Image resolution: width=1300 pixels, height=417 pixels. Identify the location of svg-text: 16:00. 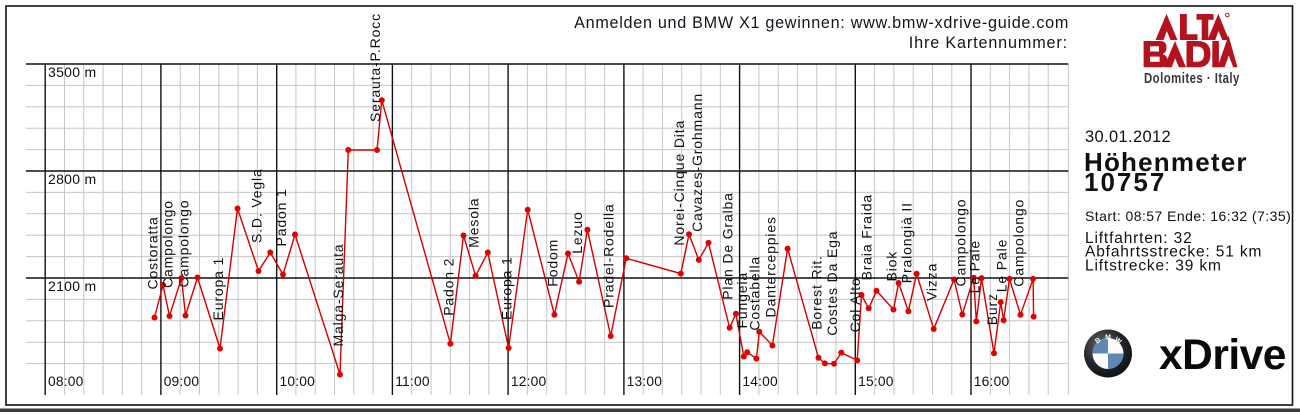
(992, 381).